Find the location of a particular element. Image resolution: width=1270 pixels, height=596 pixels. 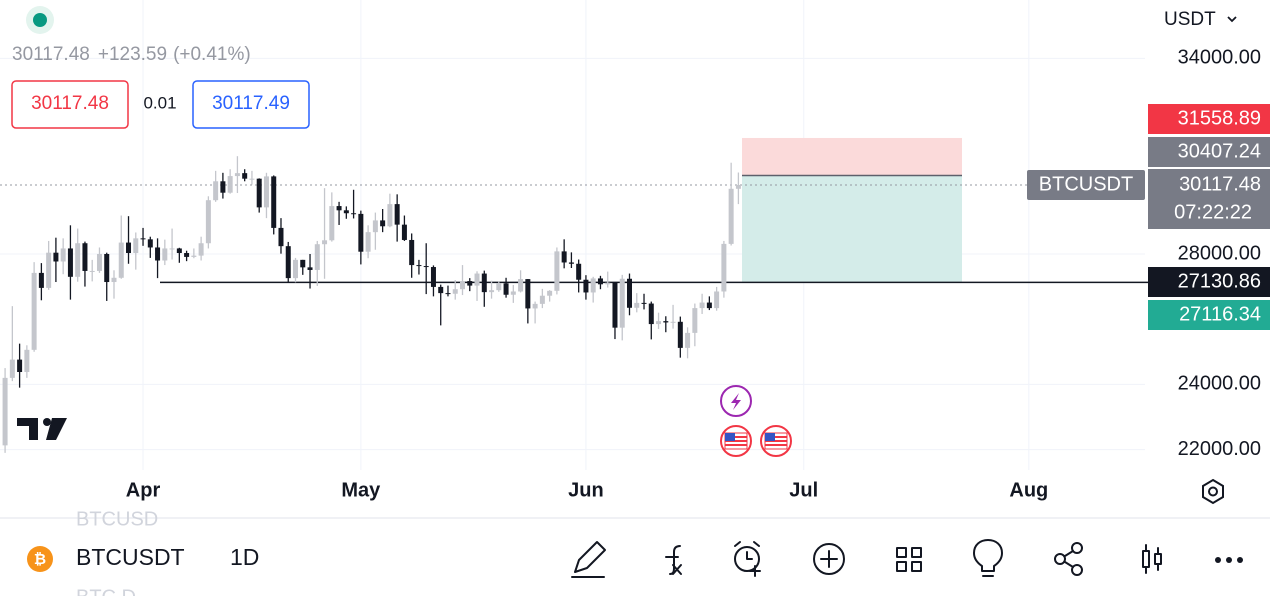

ideas-tool is located at coordinates (988, 558).